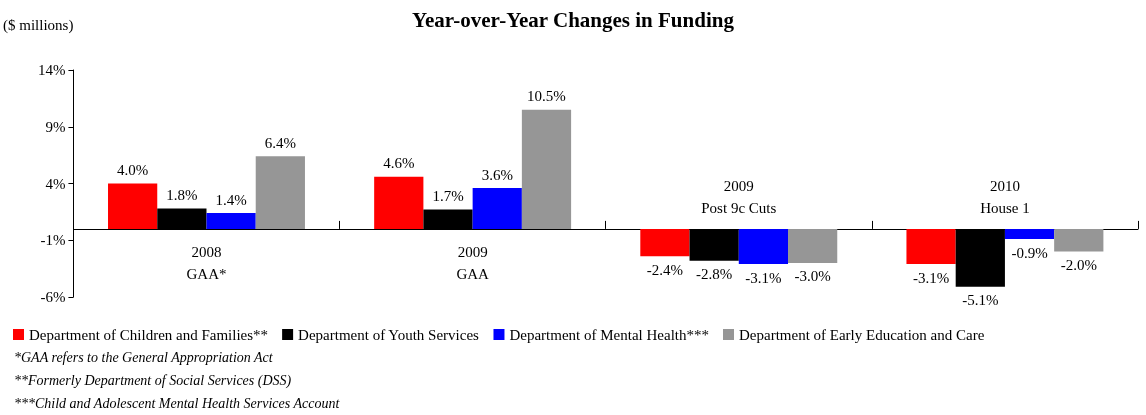 This screenshot has width=1146, height=415. What do you see at coordinates (153, 380) in the screenshot?
I see `text: **Formerly Department of Social Services (DSS)` at bounding box center [153, 380].